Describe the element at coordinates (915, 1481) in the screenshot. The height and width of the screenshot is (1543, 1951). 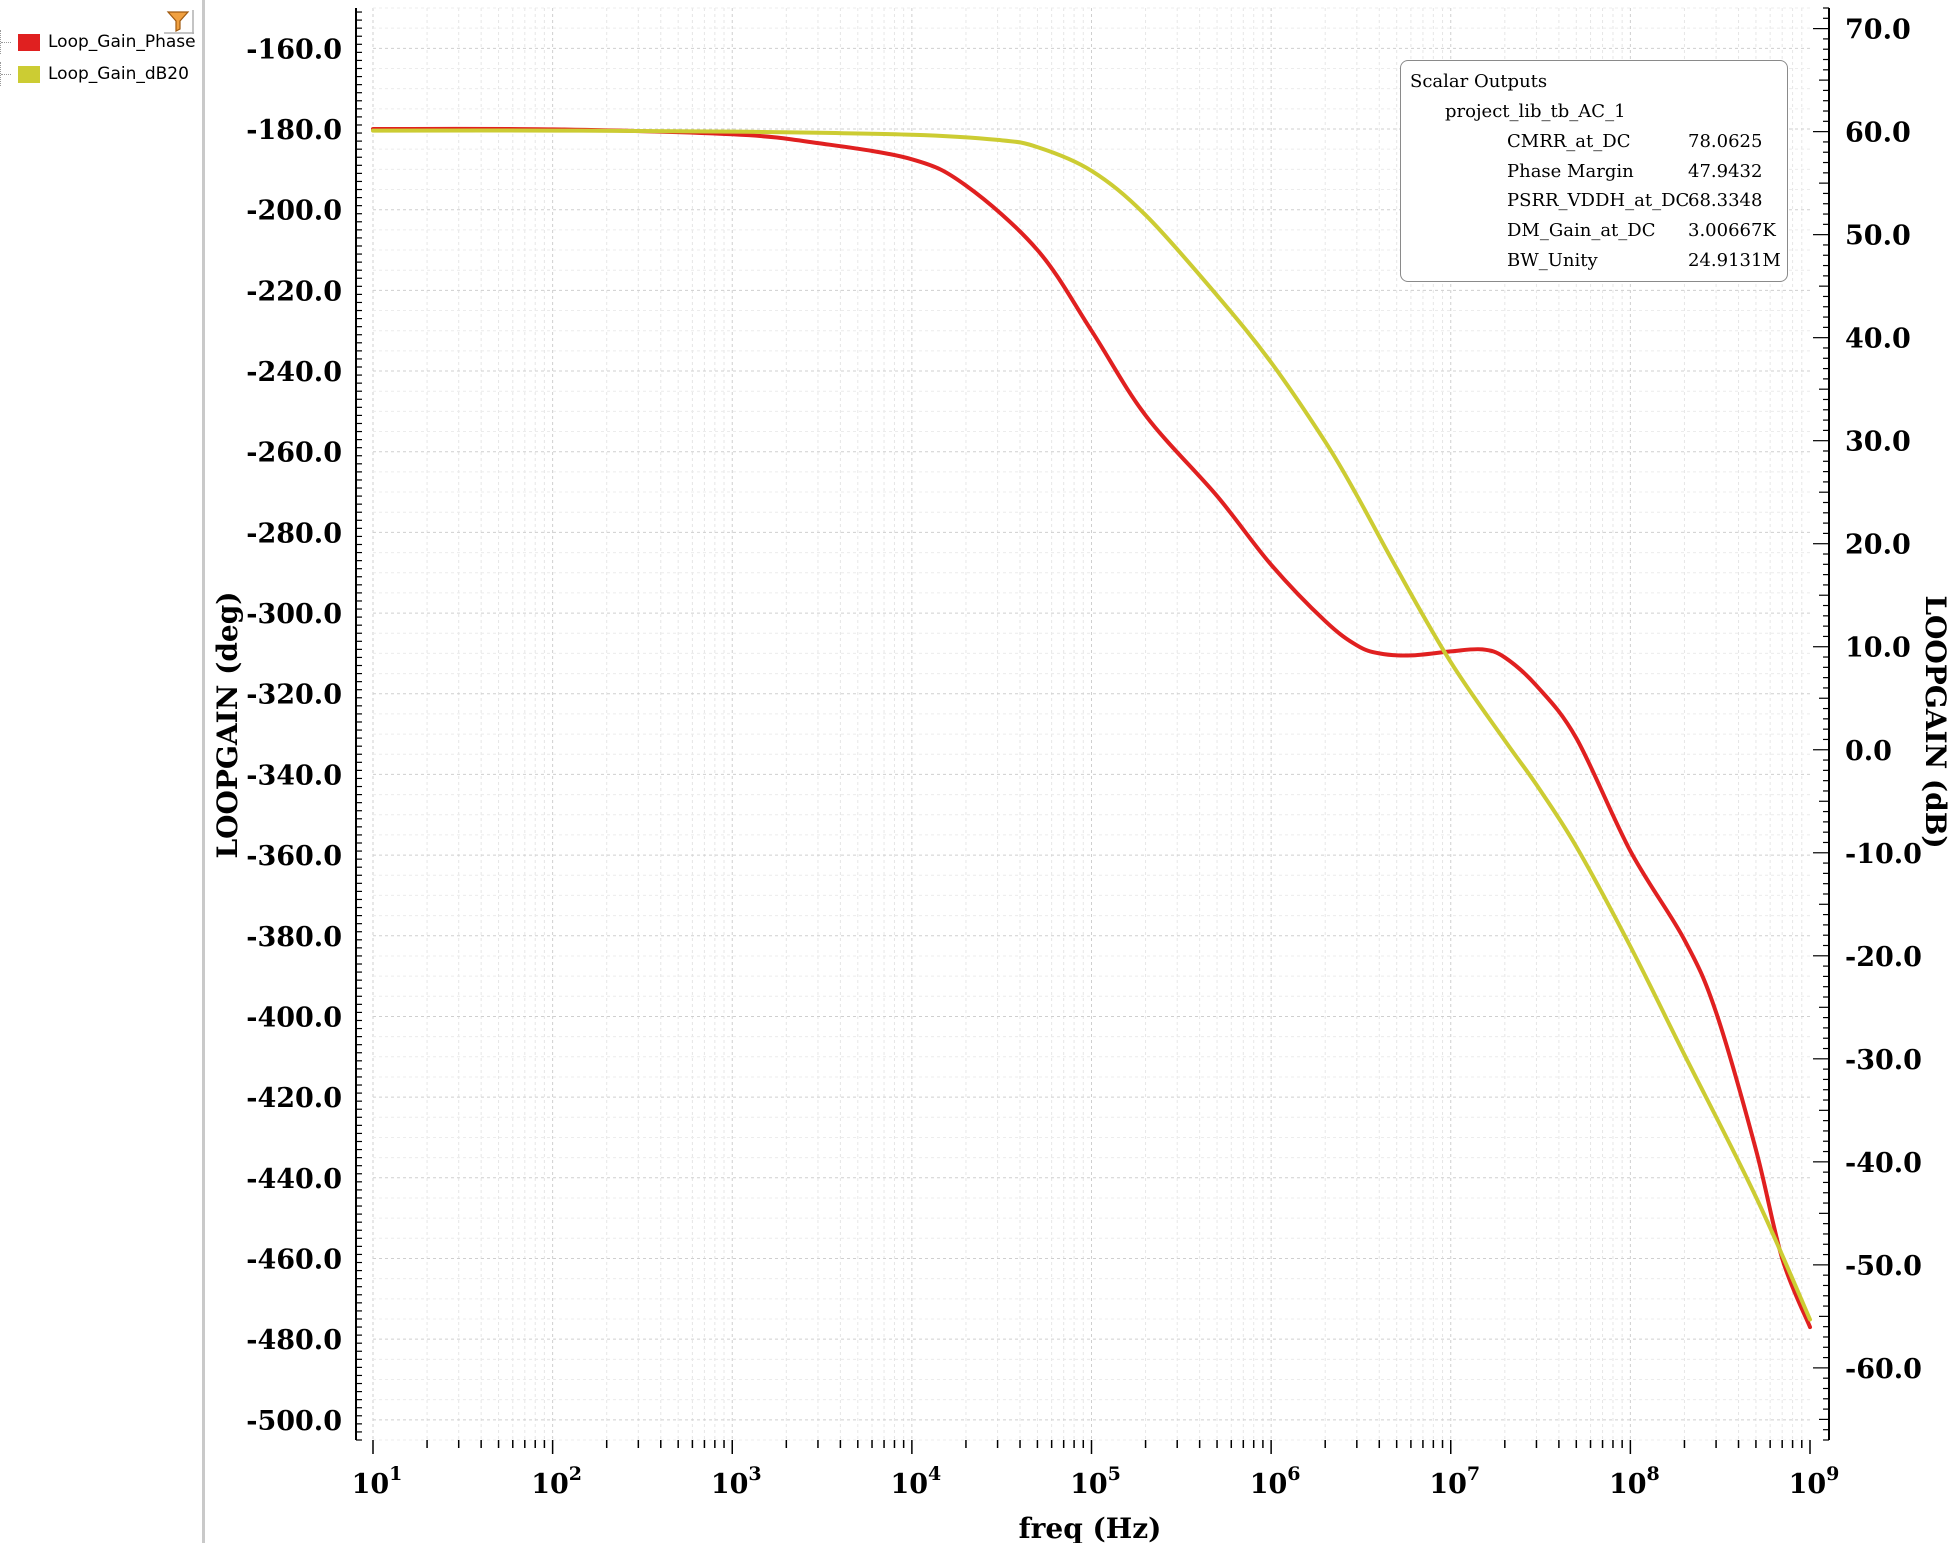
I see `x-tick-label: 10⁴` at that location.